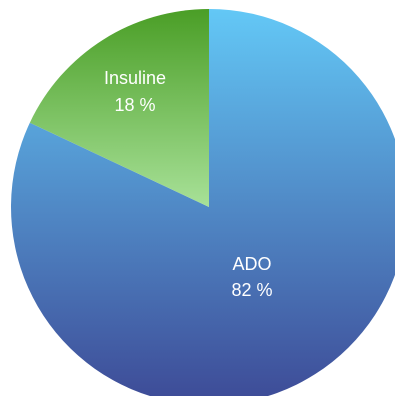 This screenshot has height=396, width=395. Describe the element at coordinates (134, 105) in the screenshot. I see `slice-label-insuline-value: 18 %` at that location.